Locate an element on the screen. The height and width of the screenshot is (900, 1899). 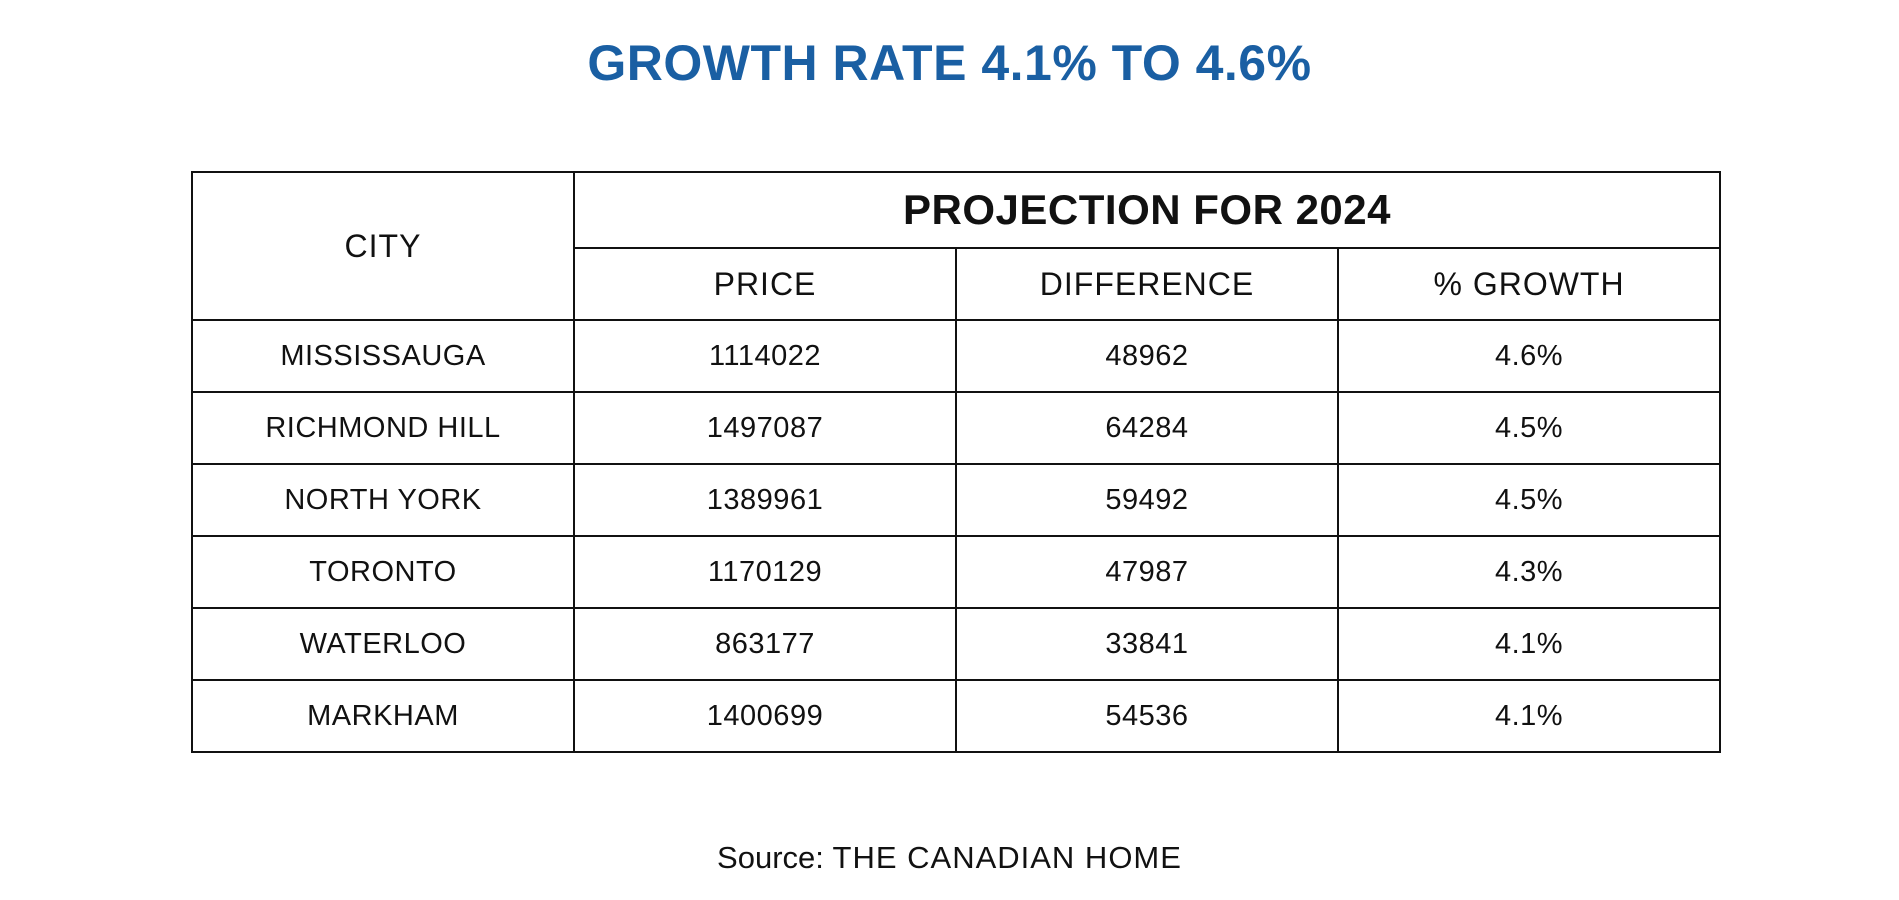
cell-city: RICHMOND HILL is located at coordinates (383, 428).